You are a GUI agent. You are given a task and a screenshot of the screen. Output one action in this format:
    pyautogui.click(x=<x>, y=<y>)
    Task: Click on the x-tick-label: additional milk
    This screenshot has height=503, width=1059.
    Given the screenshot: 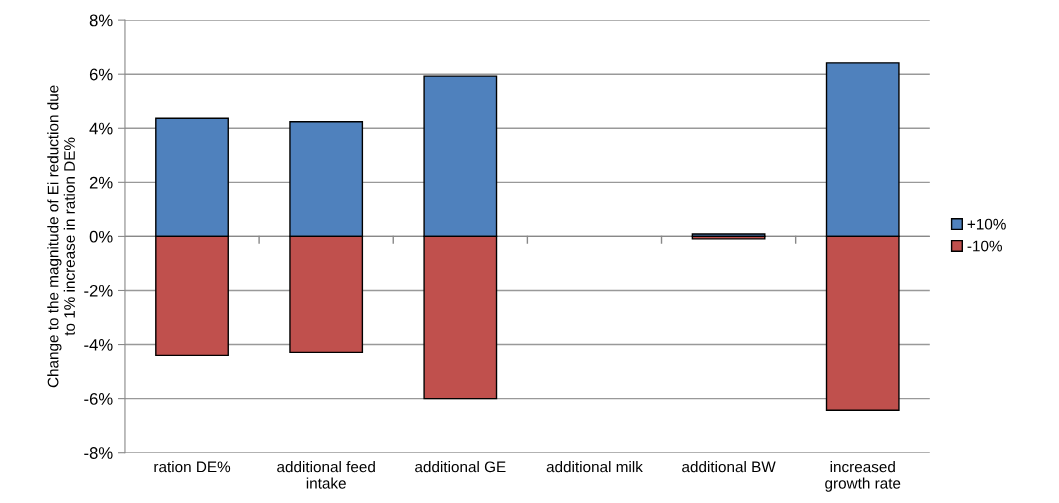 What is the action you would take?
    pyautogui.click(x=594, y=467)
    